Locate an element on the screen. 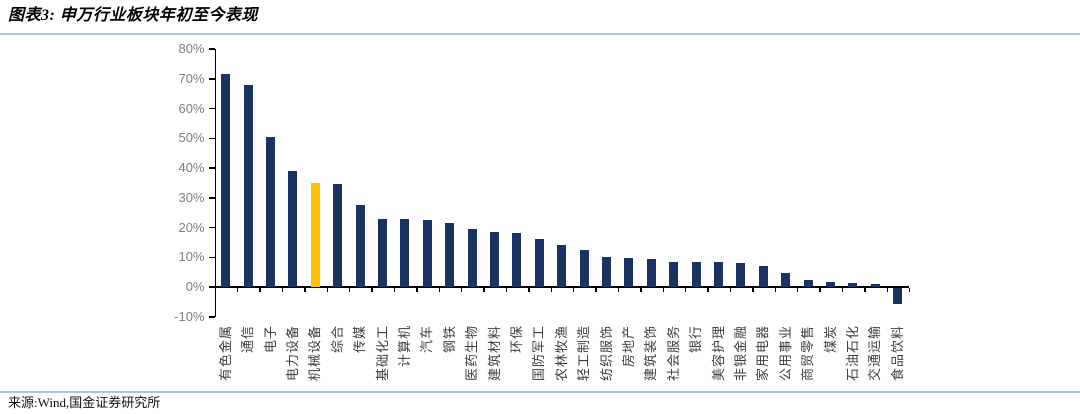 The image size is (1080, 414). x-label: 非银金融 is located at coordinates (740, 353).